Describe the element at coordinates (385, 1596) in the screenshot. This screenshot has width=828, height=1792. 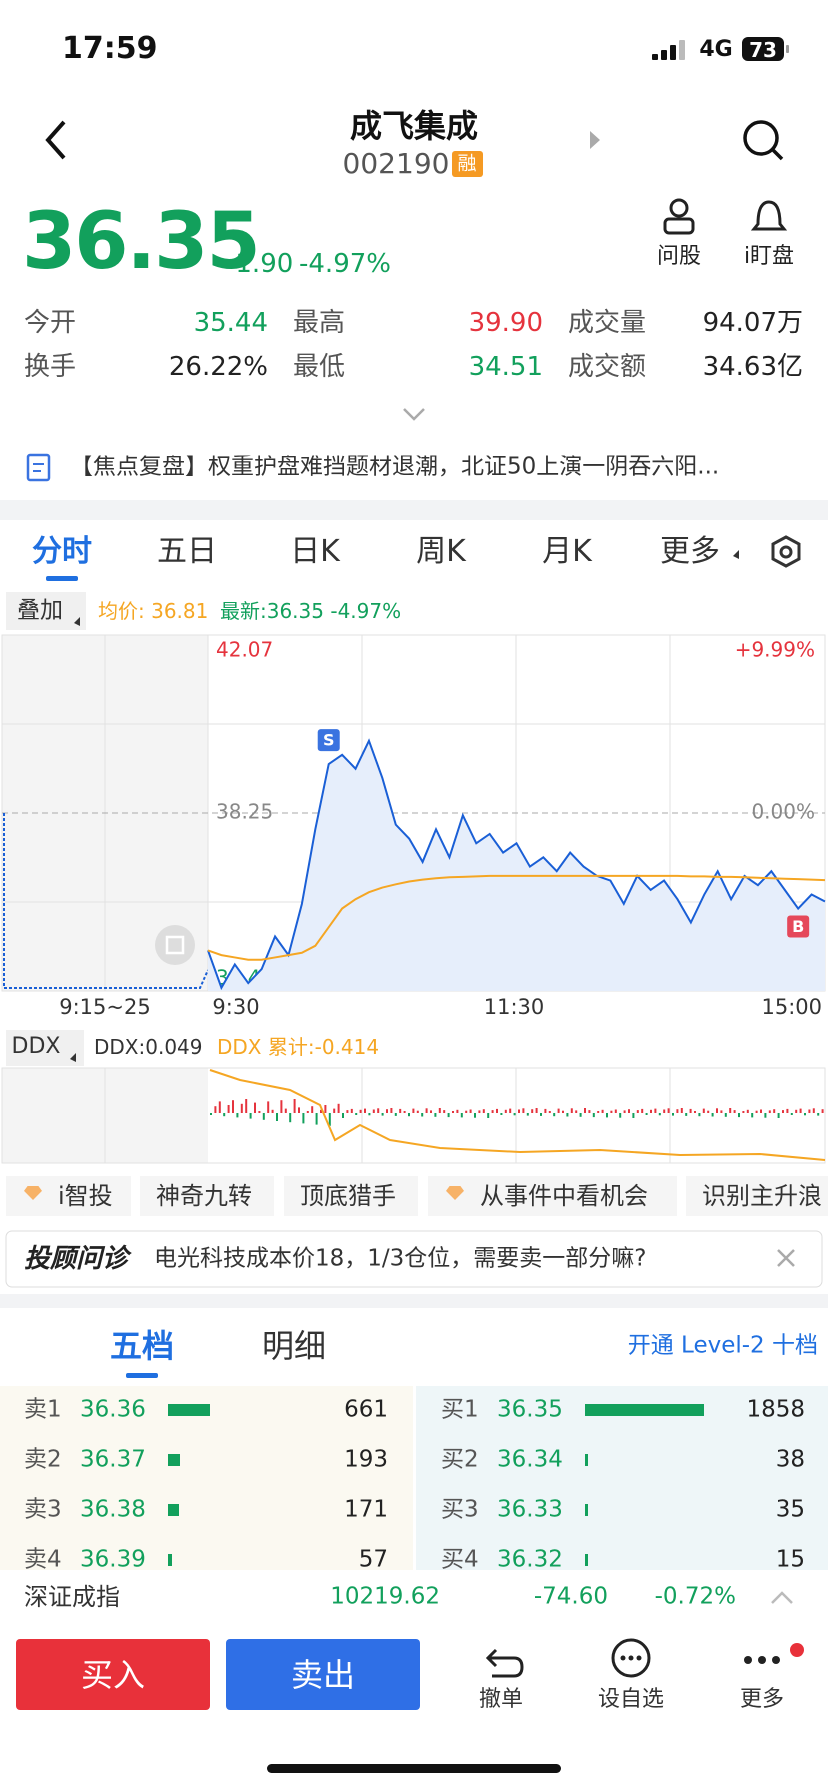
I see `index-value: 10219.62` at that location.